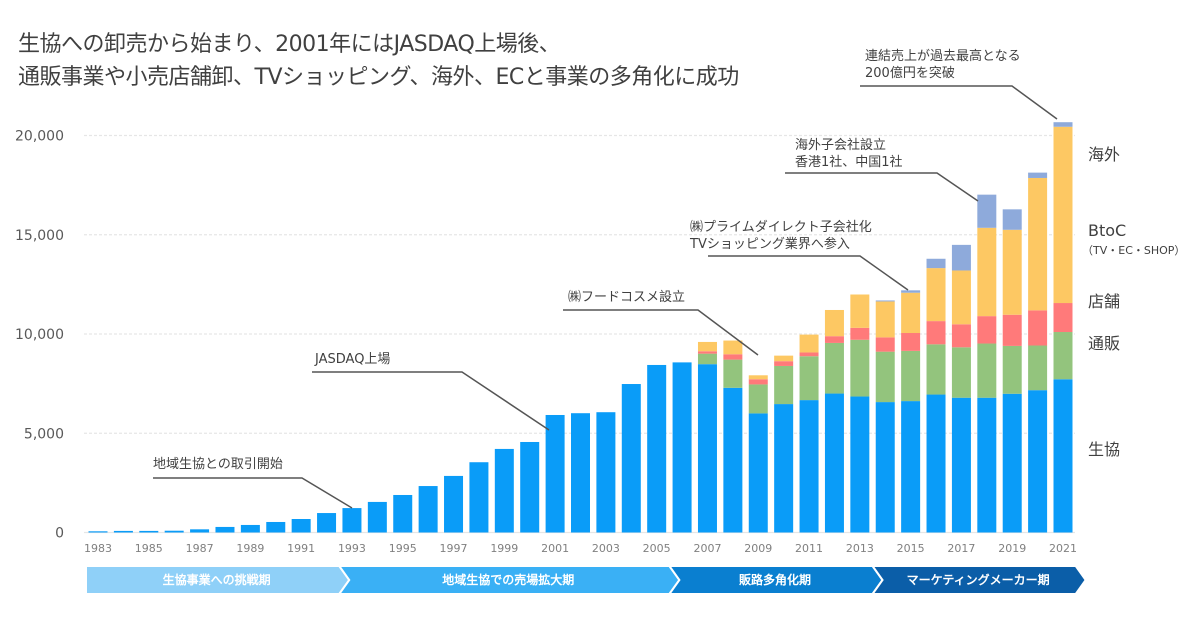 This screenshot has width=1200, height=630. I want to click on bar-stack-2004, so click(631, 458).